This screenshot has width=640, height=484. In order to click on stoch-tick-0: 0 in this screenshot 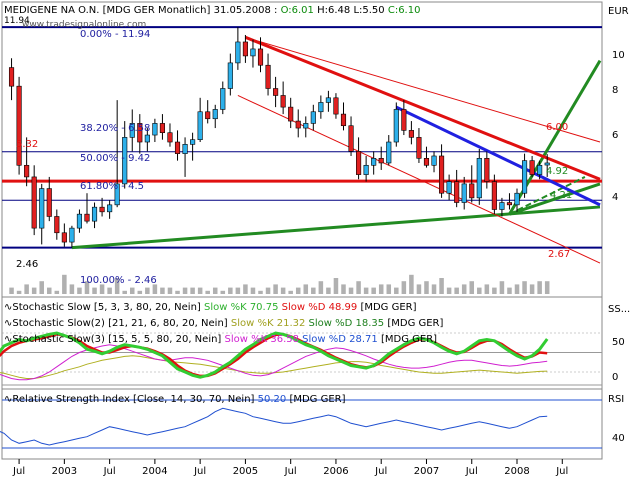, I will do `click(615, 377)`.